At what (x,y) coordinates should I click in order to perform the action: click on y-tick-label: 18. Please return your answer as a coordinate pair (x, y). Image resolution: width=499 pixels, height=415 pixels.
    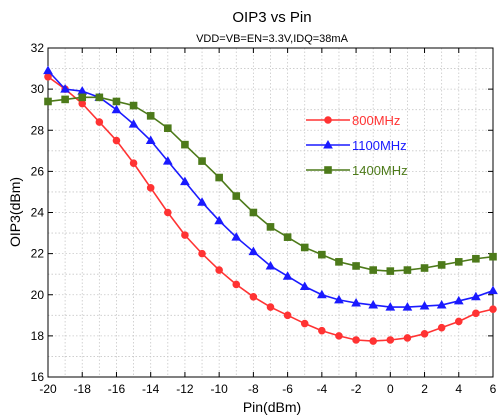
    Looking at the image, I should click on (38, 336).